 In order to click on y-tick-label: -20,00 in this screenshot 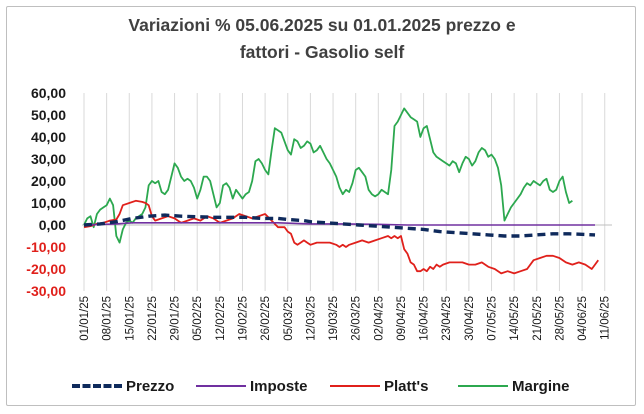, I will do `click(46, 269)`.